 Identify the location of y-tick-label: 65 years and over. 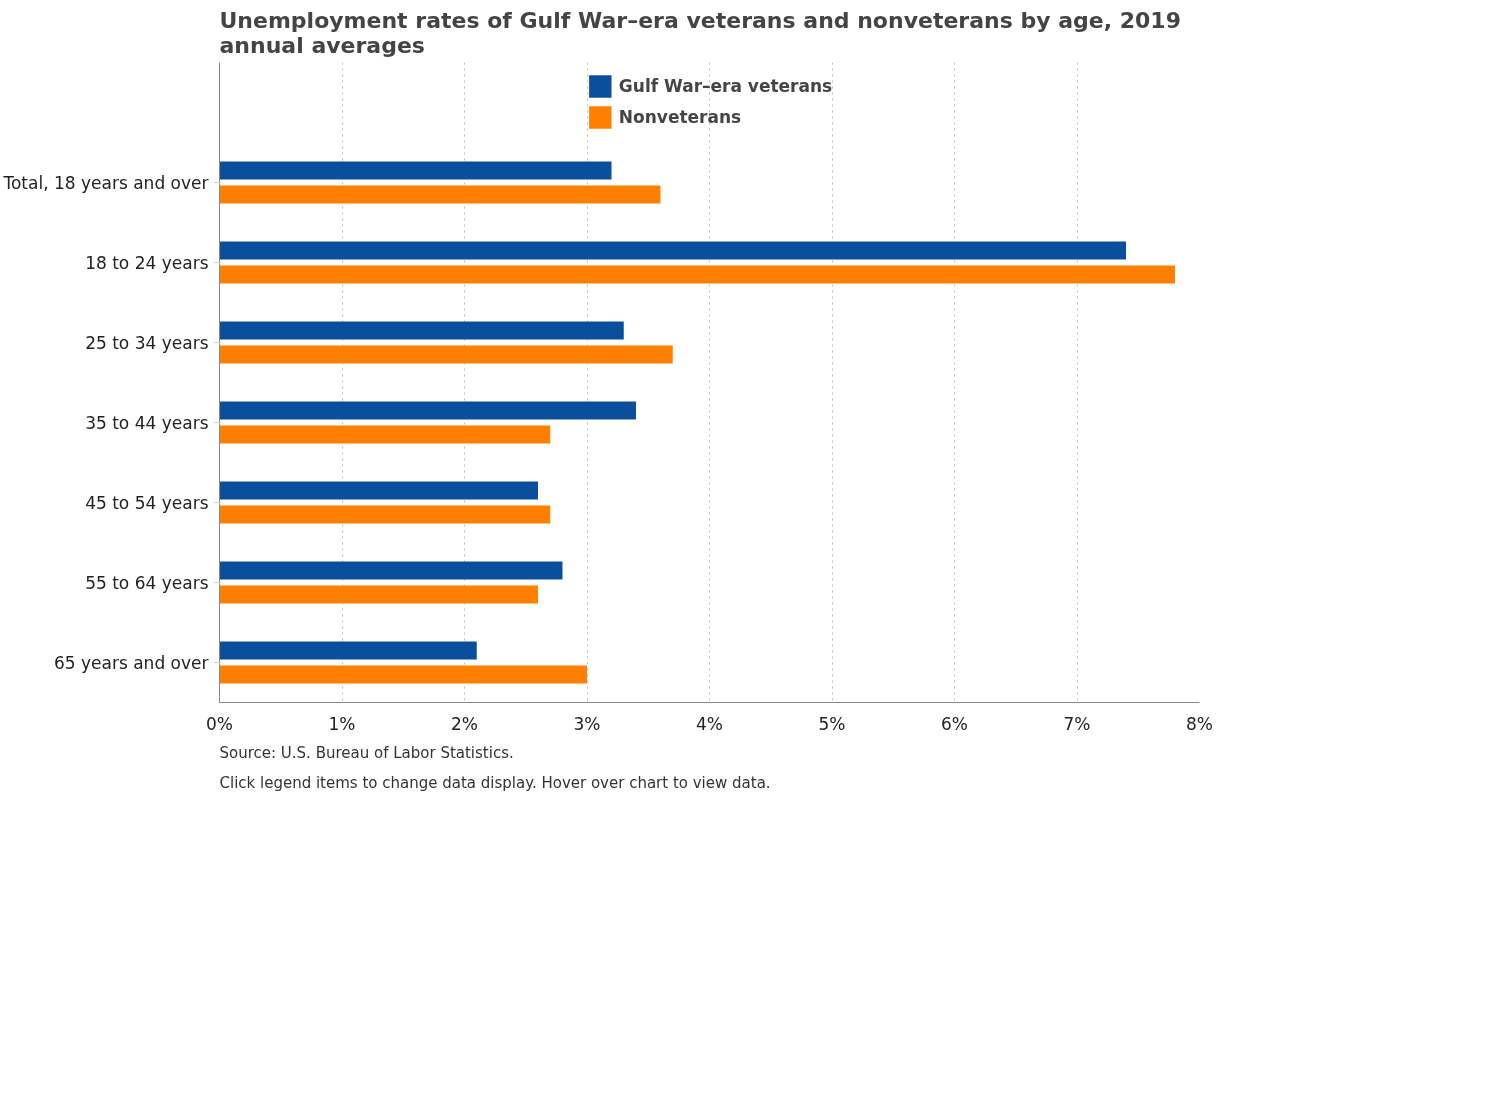
(131, 662).